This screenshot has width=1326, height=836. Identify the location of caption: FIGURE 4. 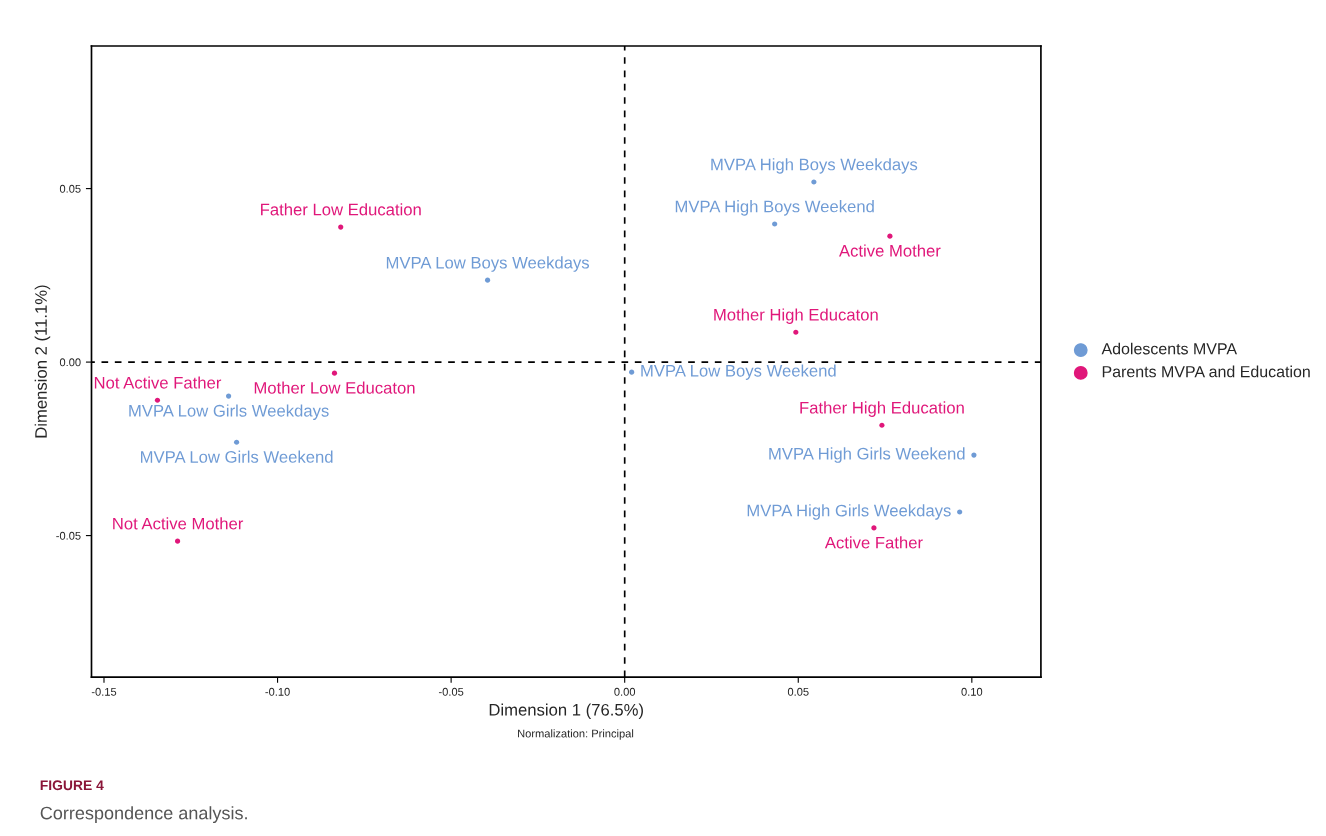
(72, 785).